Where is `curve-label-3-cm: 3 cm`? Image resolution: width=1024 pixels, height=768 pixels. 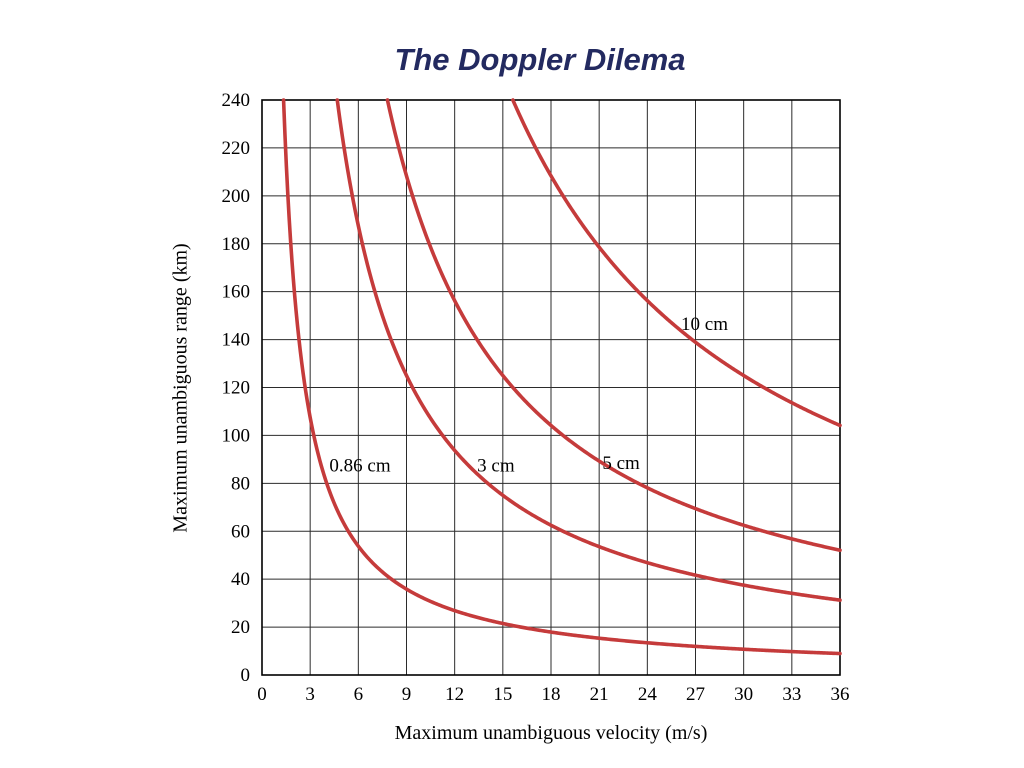 curve-label-3-cm: 3 cm is located at coordinates (496, 465).